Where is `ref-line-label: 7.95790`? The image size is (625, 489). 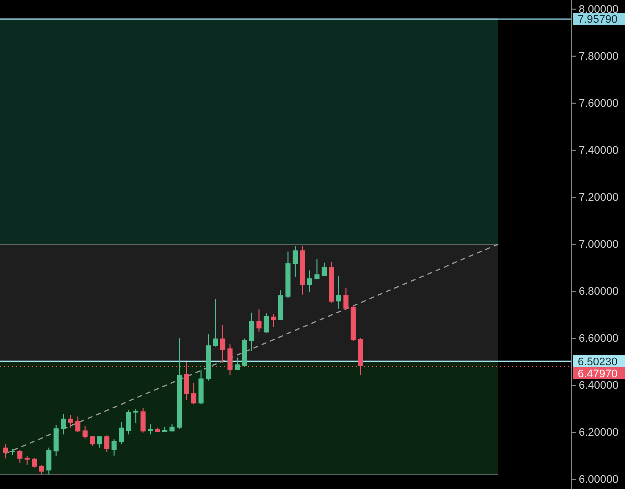 ref-line-label: 7.95790 is located at coordinates (598, 20).